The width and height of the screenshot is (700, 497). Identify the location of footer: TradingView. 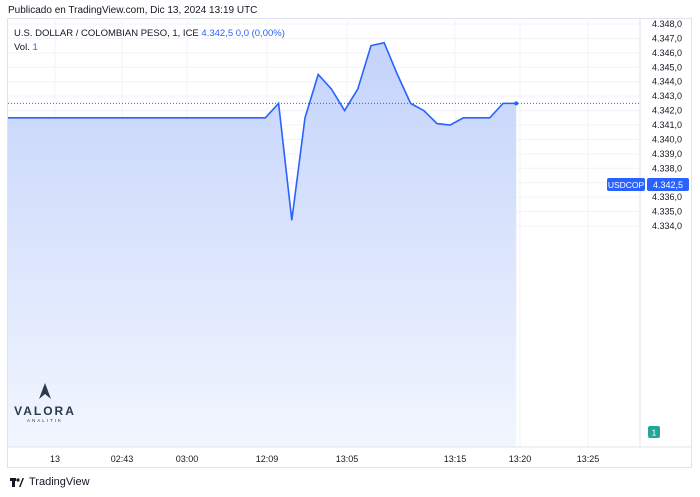
(50, 482).